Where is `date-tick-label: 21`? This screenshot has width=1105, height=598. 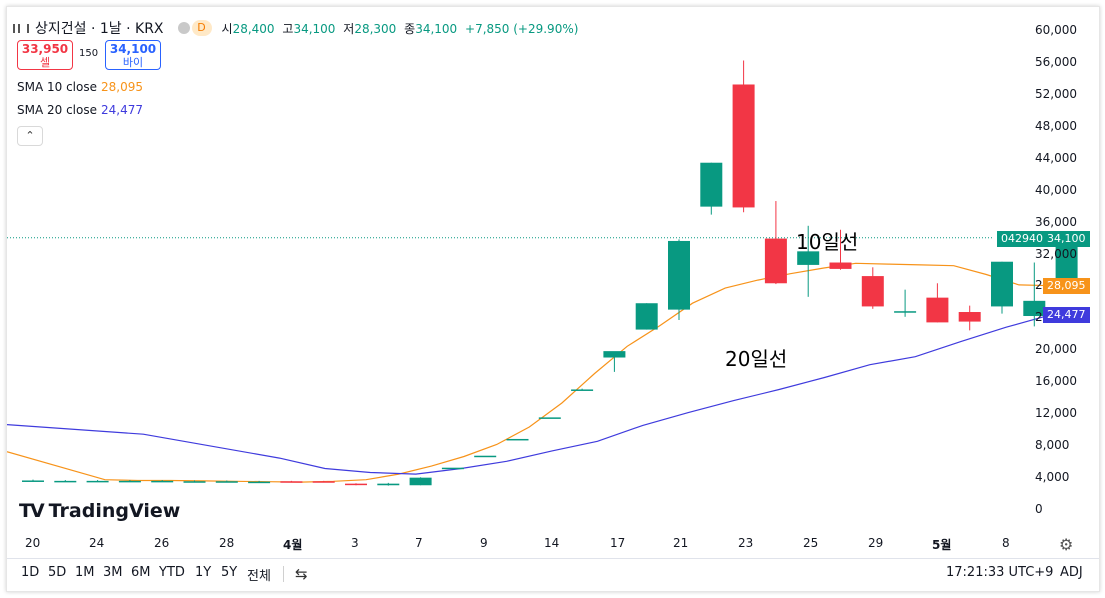
date-tick-label: 21 is located at coordinates (681, 543).